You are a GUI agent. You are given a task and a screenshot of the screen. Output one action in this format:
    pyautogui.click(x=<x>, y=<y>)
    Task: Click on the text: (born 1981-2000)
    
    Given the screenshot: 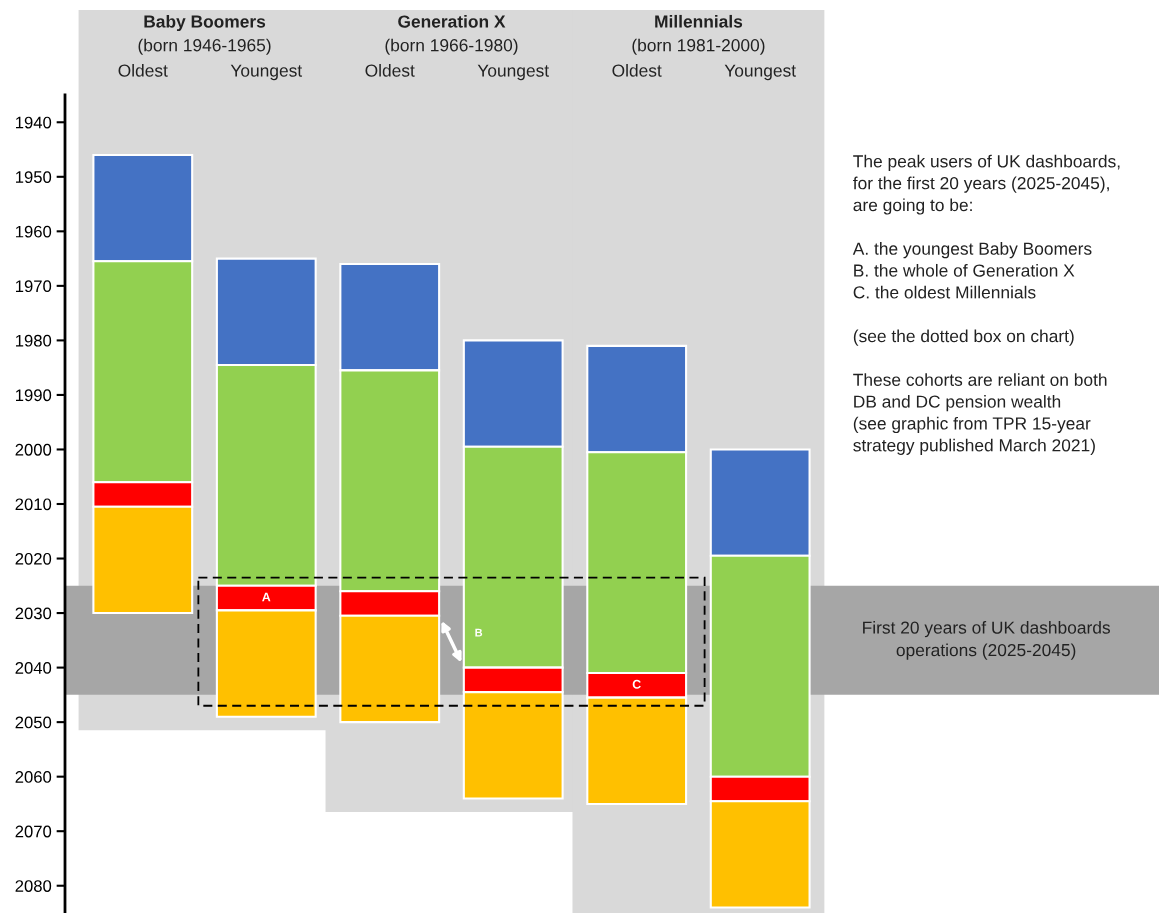 What is the action you would take?
    pyautogui.click(x=698, y=46)
    